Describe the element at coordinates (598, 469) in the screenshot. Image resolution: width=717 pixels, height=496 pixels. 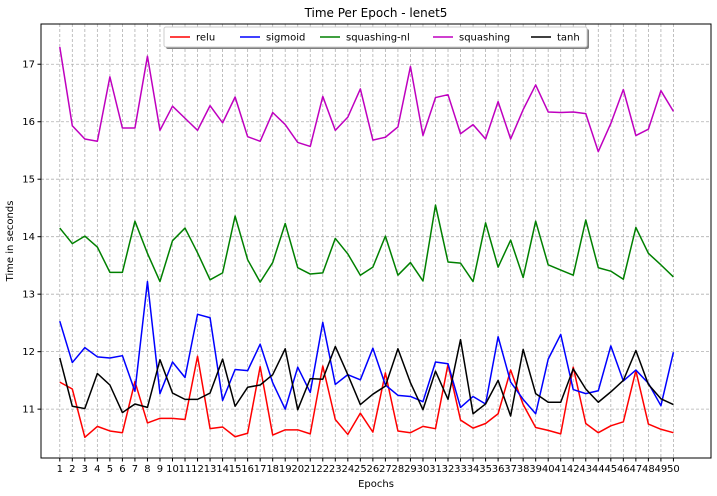
I see `x-tick-label: 44` at that location.